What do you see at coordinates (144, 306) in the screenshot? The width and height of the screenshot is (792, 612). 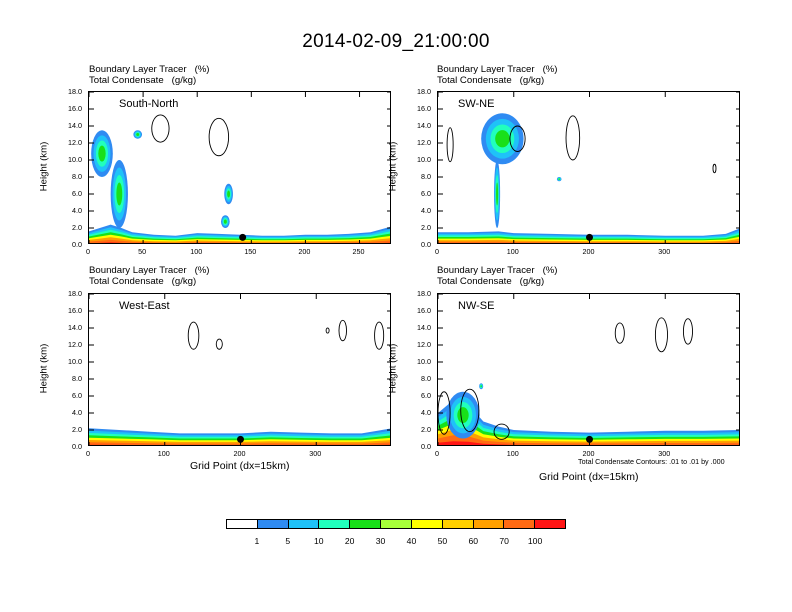 I see `section-direction-label: West-East` at bounding box center [144, 306].